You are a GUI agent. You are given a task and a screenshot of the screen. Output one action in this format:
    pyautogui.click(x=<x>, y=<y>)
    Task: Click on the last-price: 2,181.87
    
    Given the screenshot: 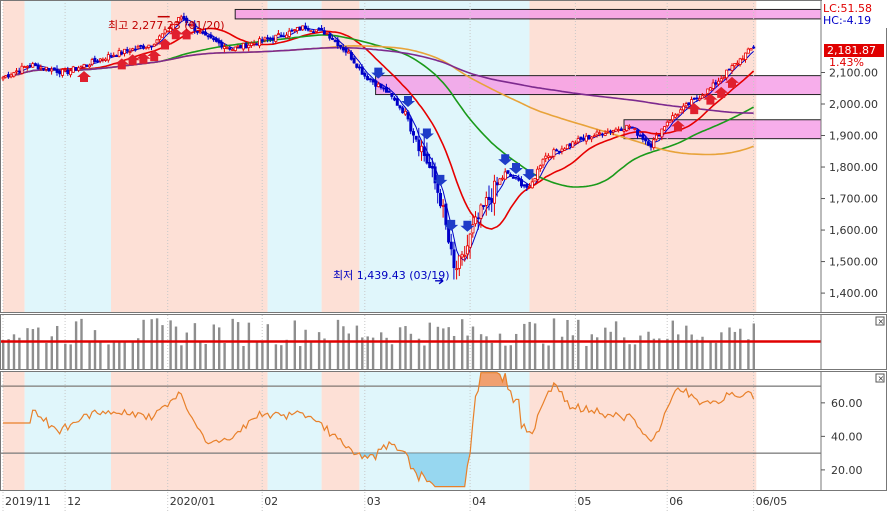 What is the action you would take?
    pyautogui.click(x=851, y=50)
    